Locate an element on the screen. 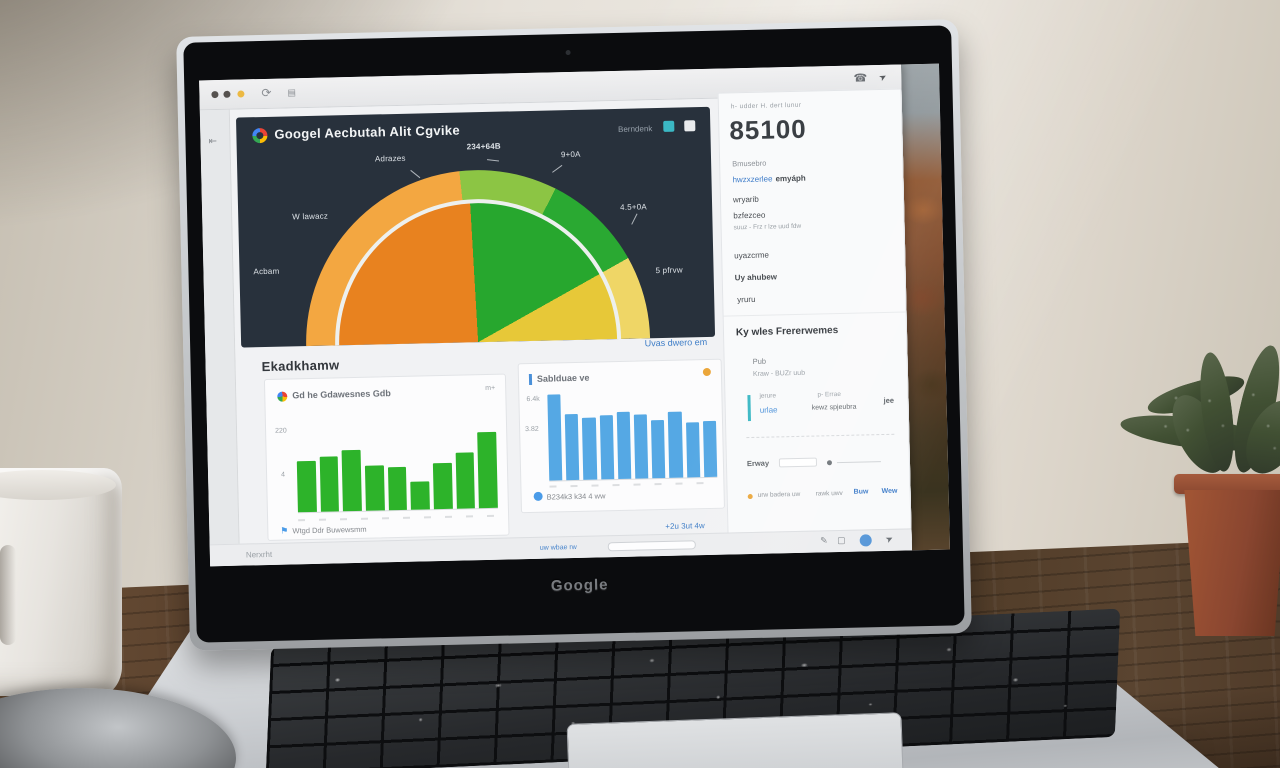 The height and width of the screenshot is (768, 1280). footer-search-input is located at coordinates (651, 546).